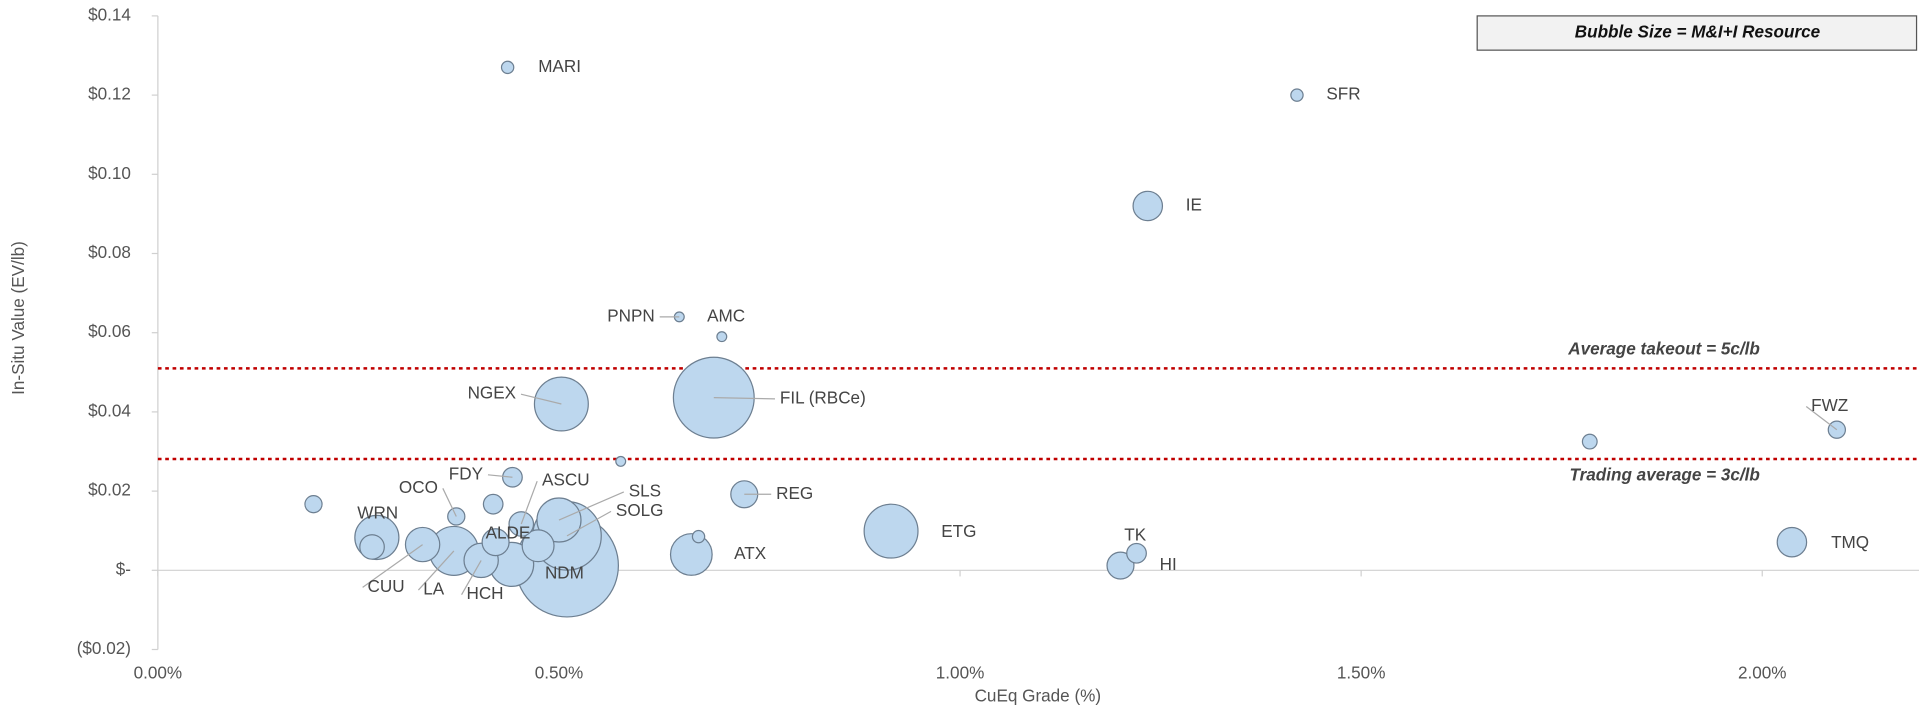  What do you see at coordinates (645, 490) in the screenshot?
I see `bubble-label: SLS` at bounding box center [645, 490].